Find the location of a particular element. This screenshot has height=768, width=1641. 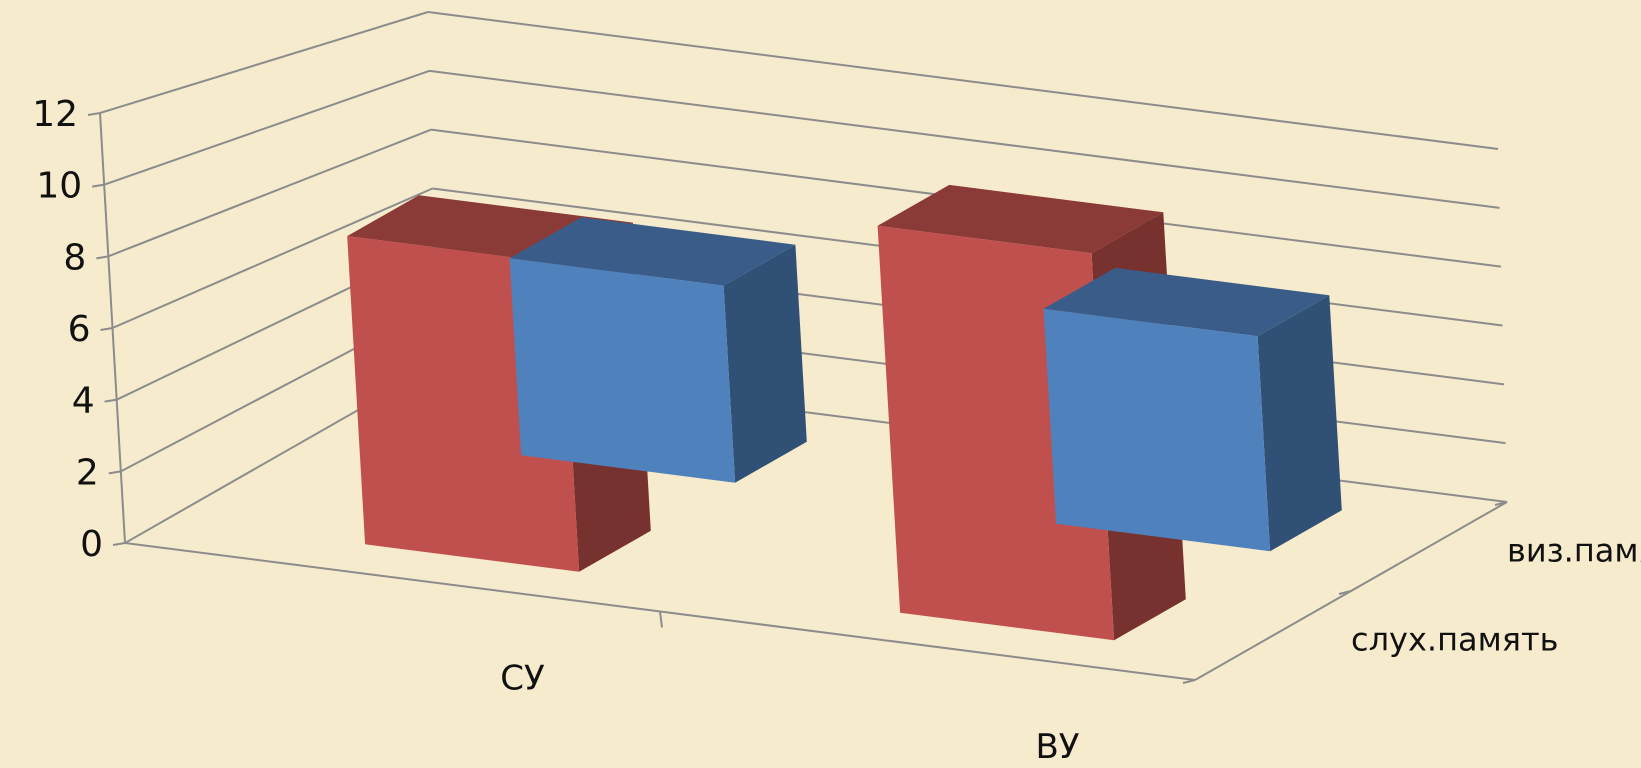

y-tick-label: 2 is located at coordinates (87, 472).